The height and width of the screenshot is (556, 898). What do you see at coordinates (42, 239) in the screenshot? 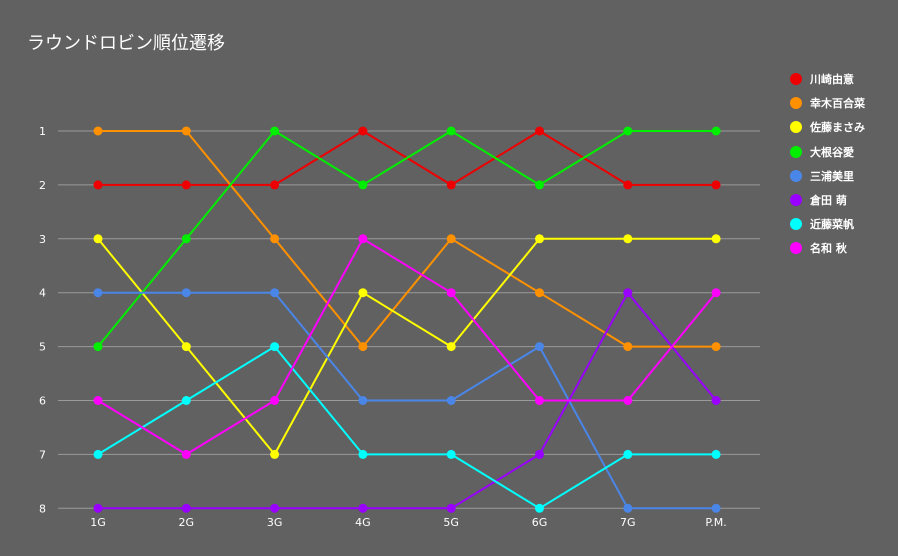
I see `y-tick-label: 3` at bounding box center [42, 239].